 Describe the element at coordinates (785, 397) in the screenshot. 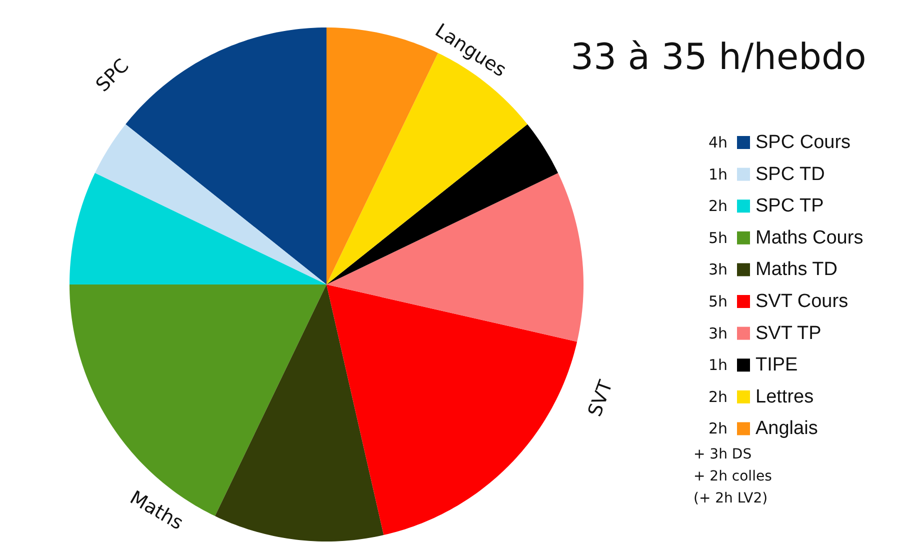

I see `legend-label: Lettres` at that location.